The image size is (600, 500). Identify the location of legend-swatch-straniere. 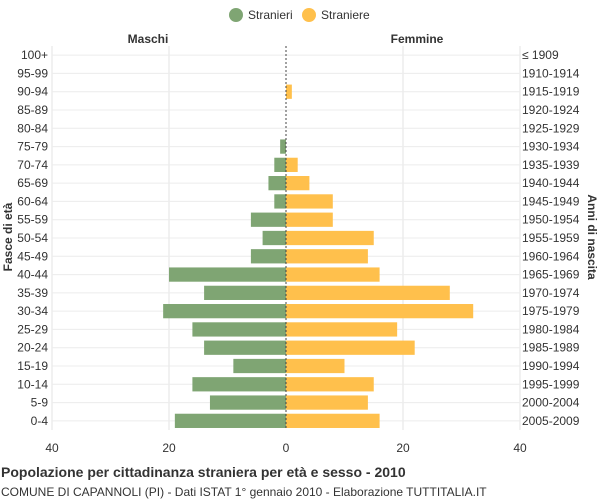
(309, 15).